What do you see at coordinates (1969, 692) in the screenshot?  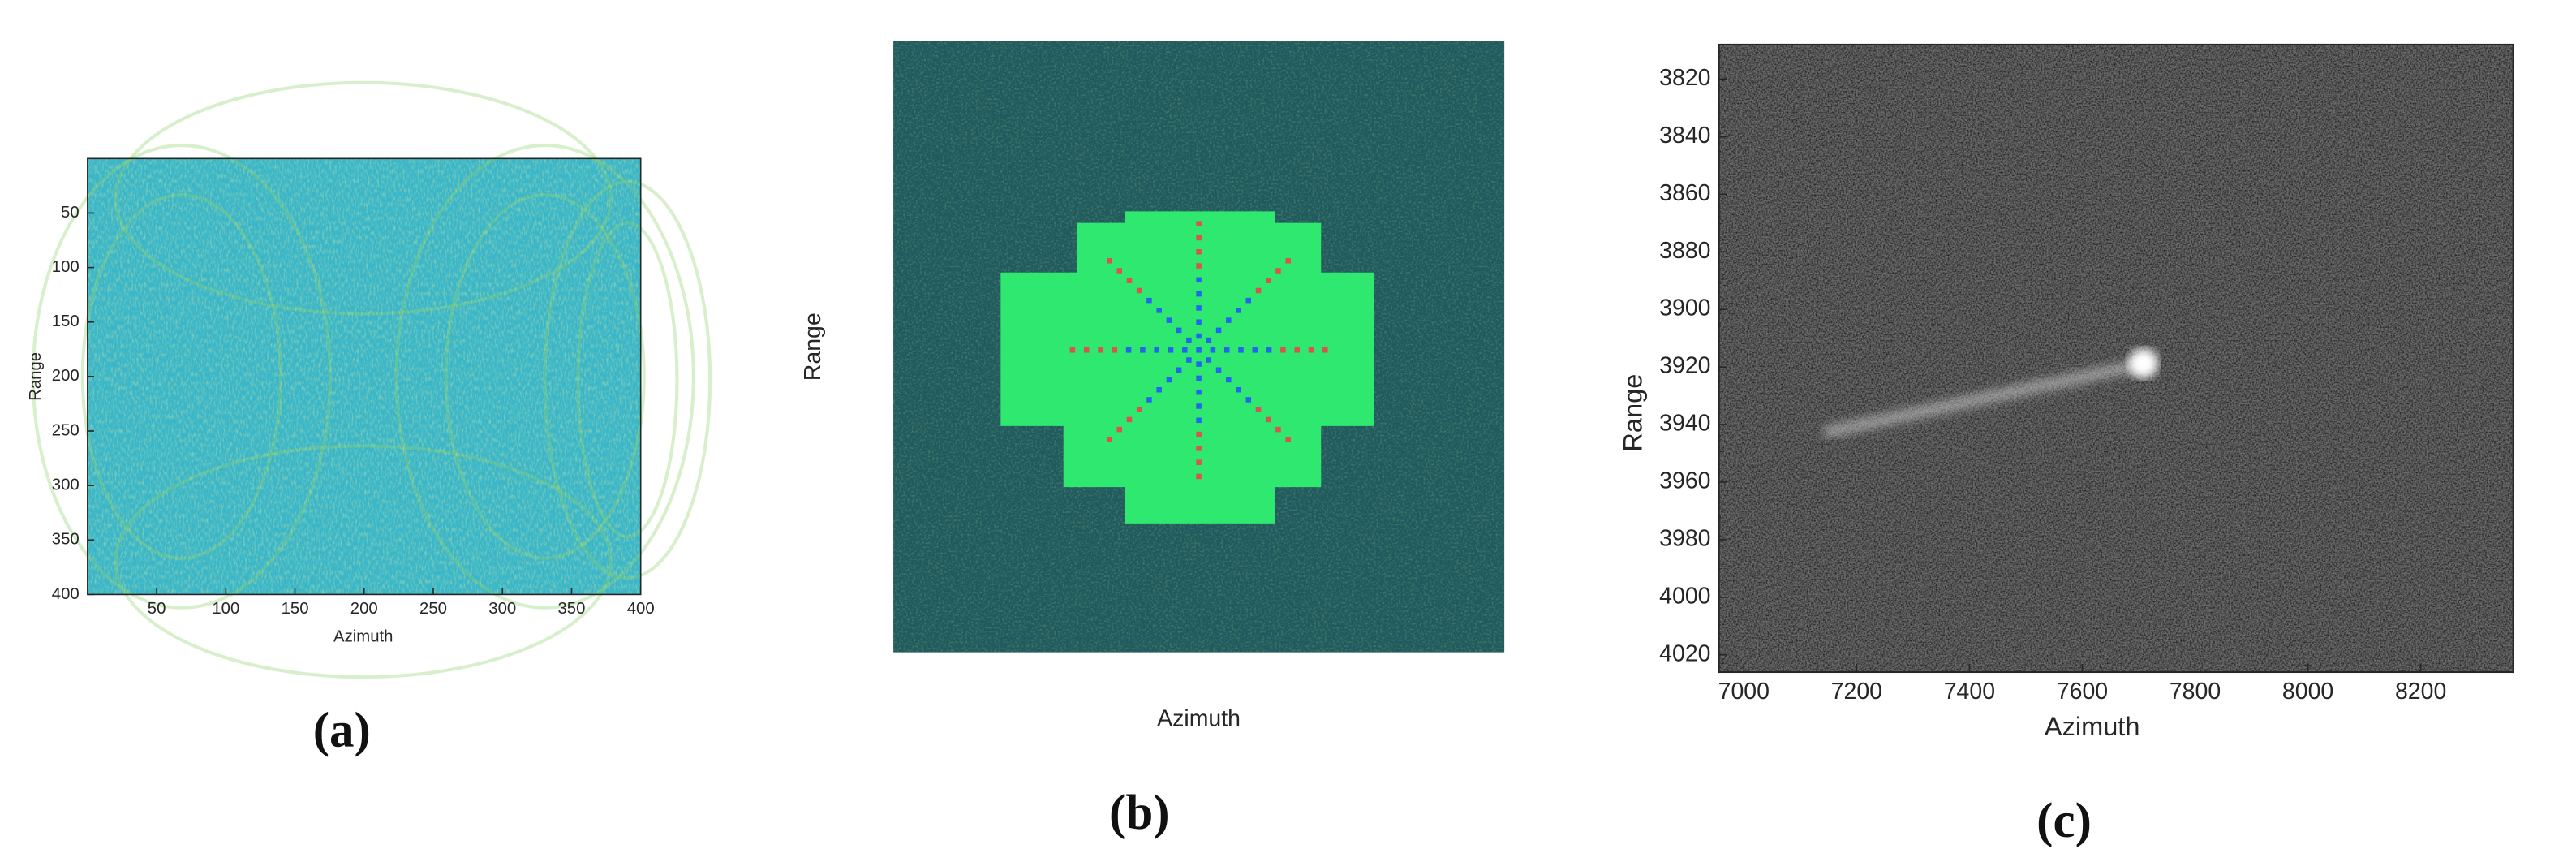 I see `x-tick-label: 7400` at bounding box center [1969, 692].